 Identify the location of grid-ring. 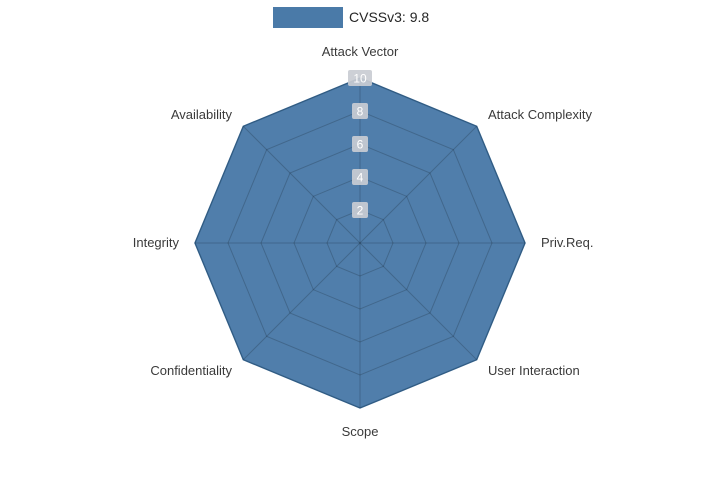
(360, 243).